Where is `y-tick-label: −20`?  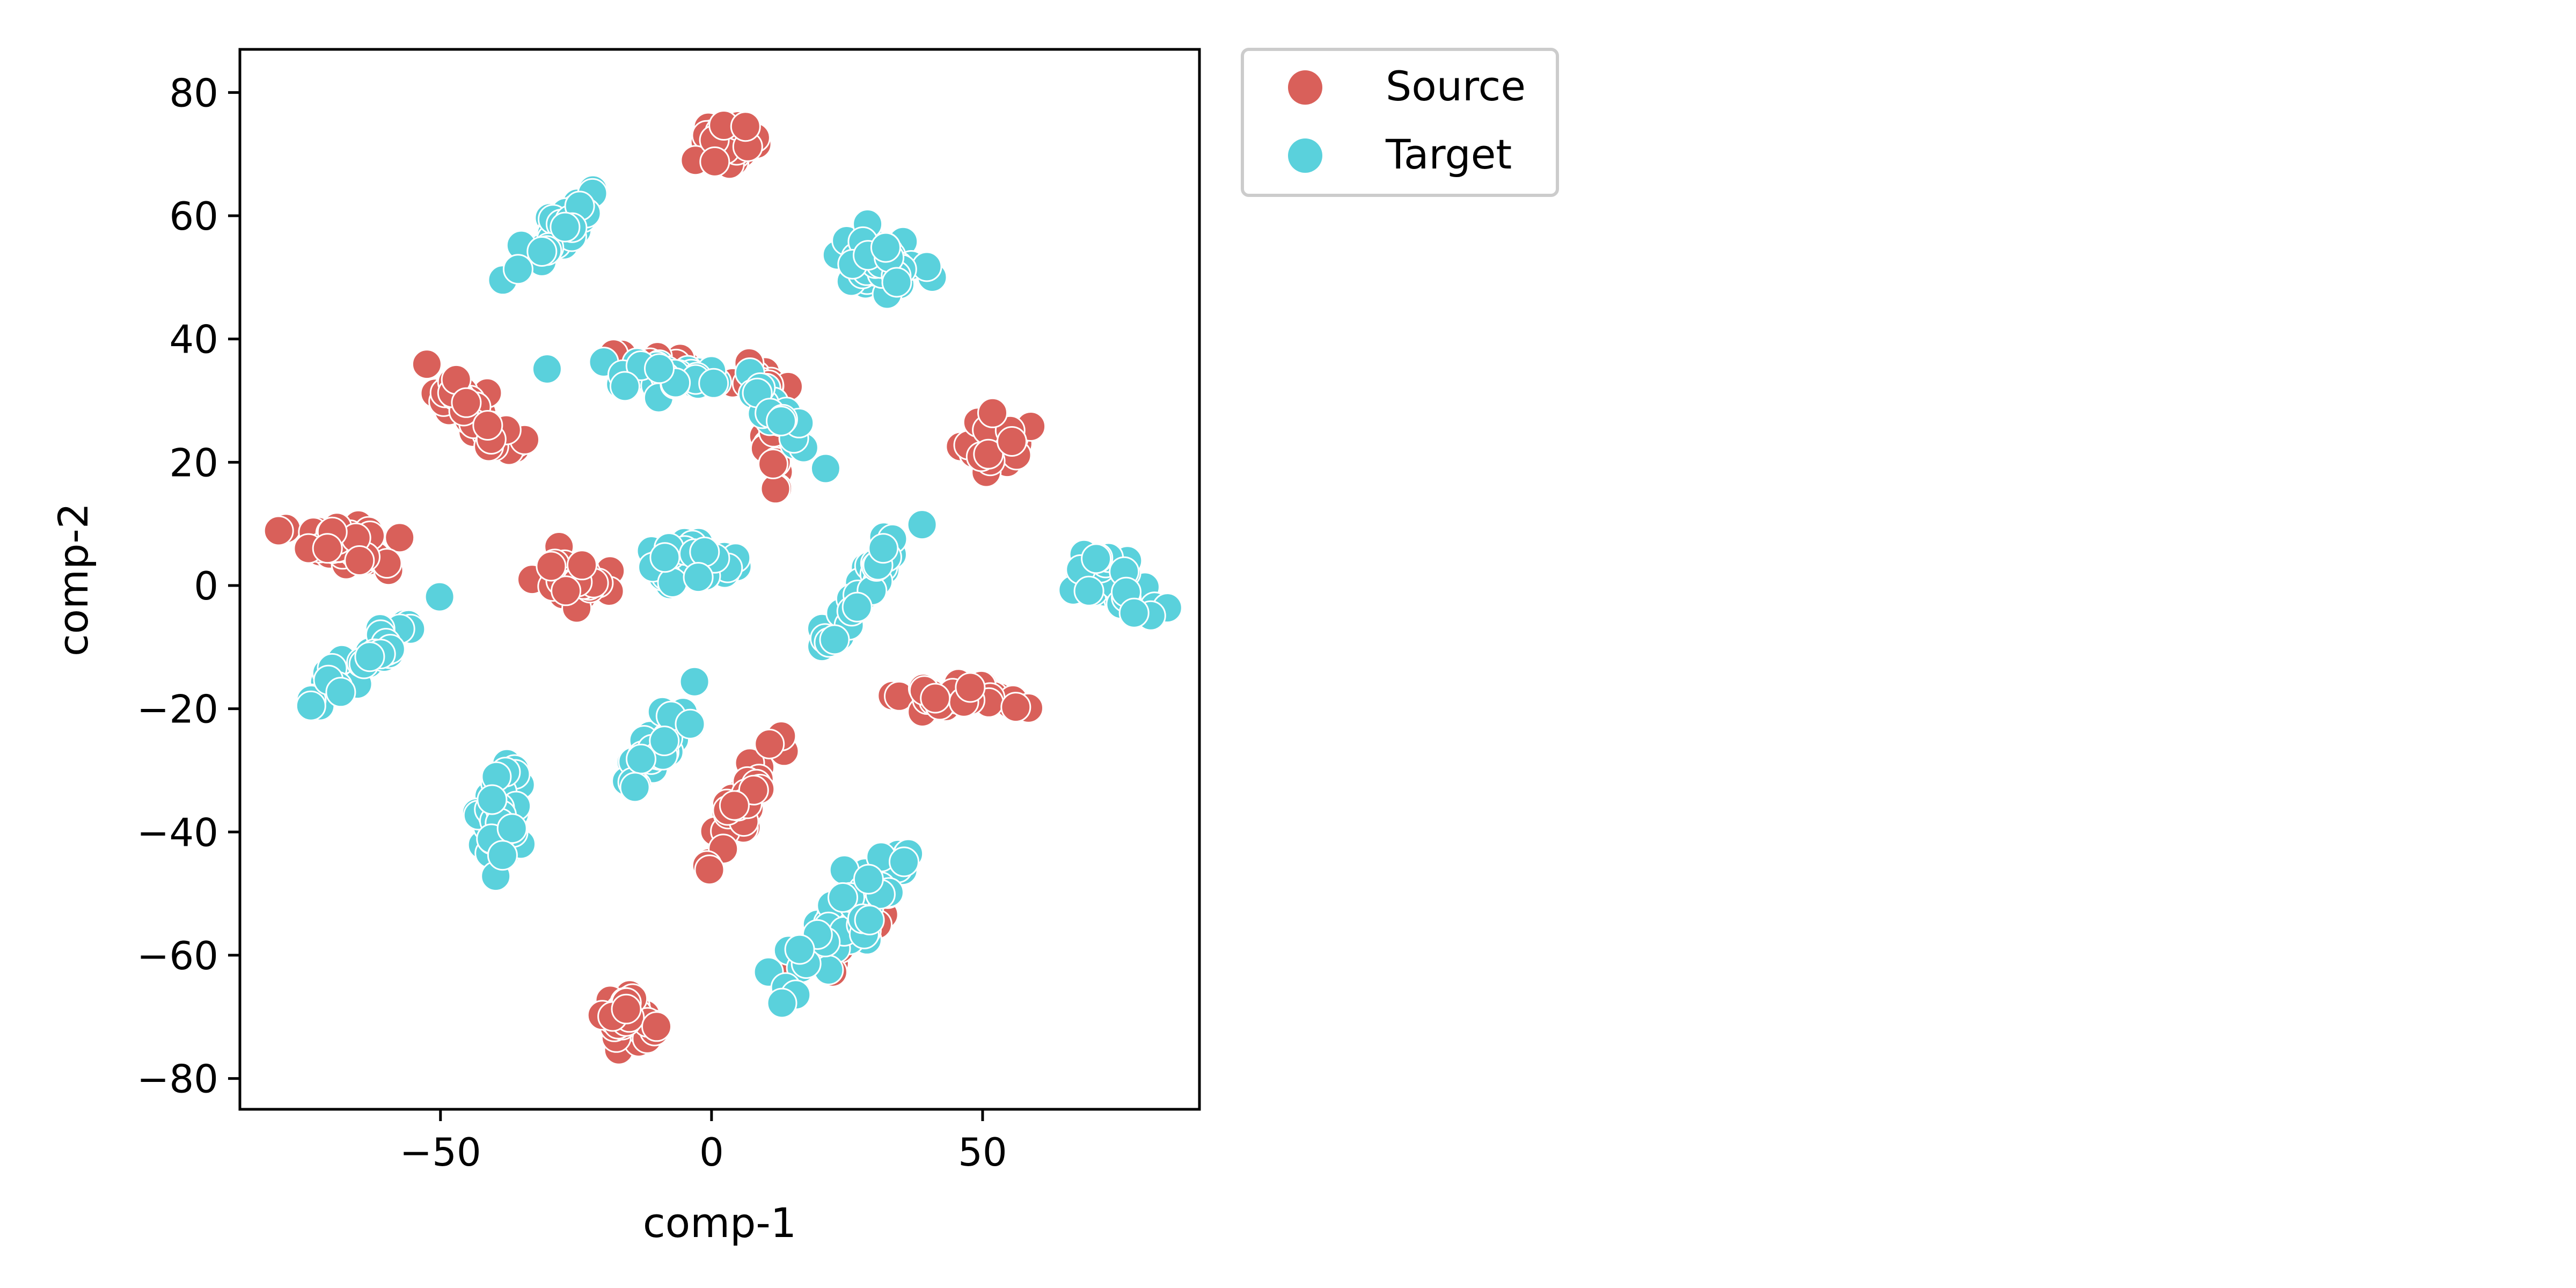
y-tick-label: −20 is located at coordinates (177, 709).